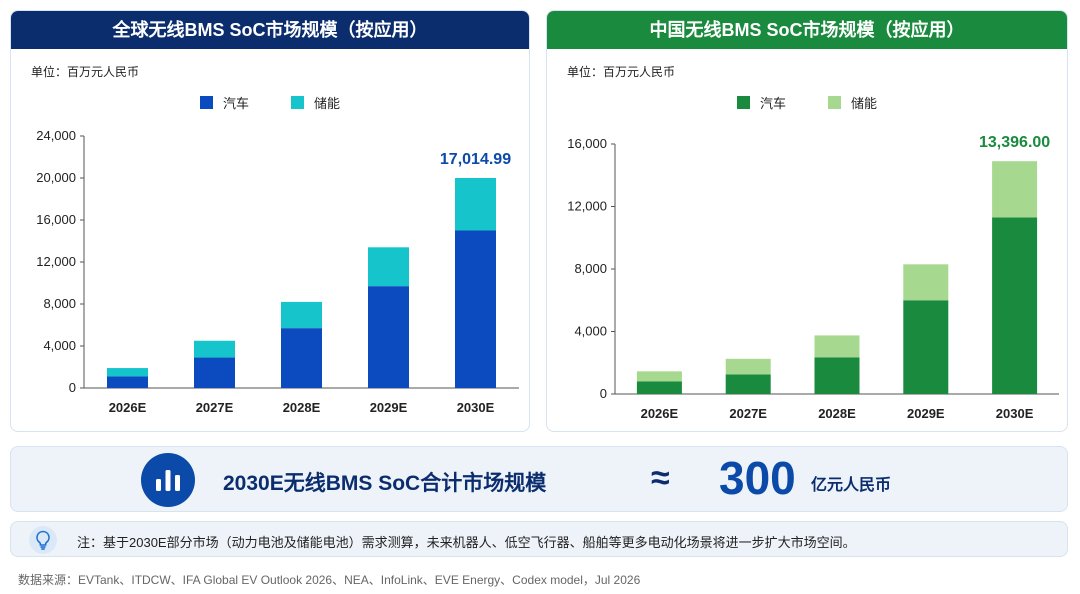 The height and width of the screenshot is (594, 1080). Describe the element at coordinates (757, 478) in the screenshot. I see `summary-value: 300` at that location.